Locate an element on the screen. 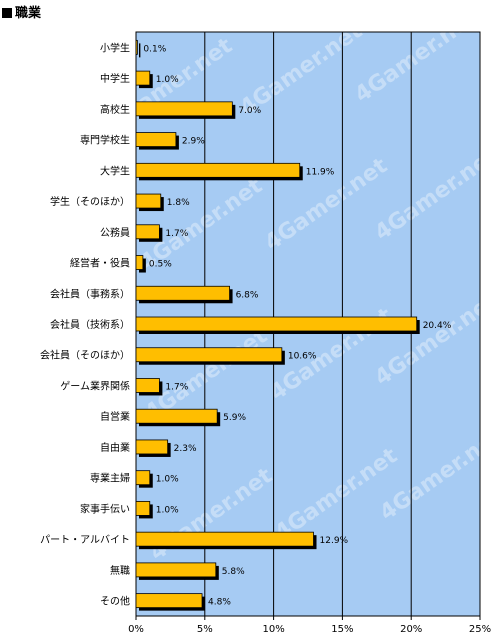  bar-shadow is located at coordinates (140, 50).